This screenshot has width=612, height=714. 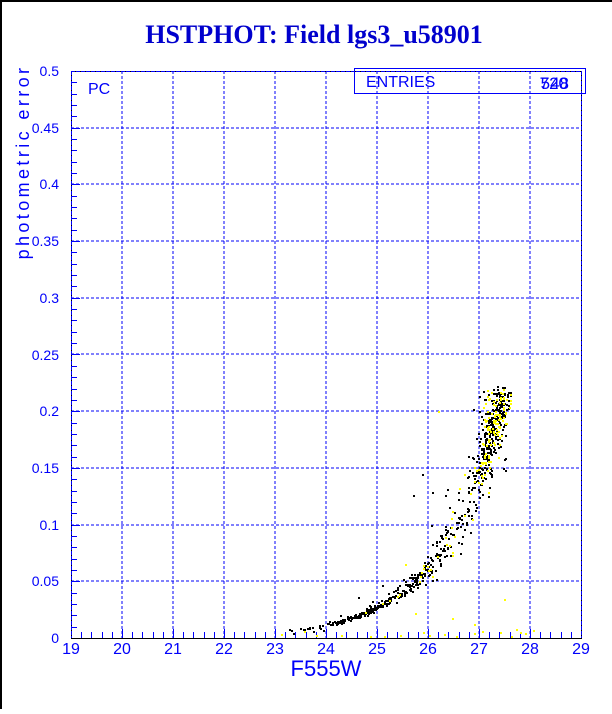 What do you see at coordinates (530, 649) in the screenshot?
I see `svg-text: 28` at bounding box center [530, 649].